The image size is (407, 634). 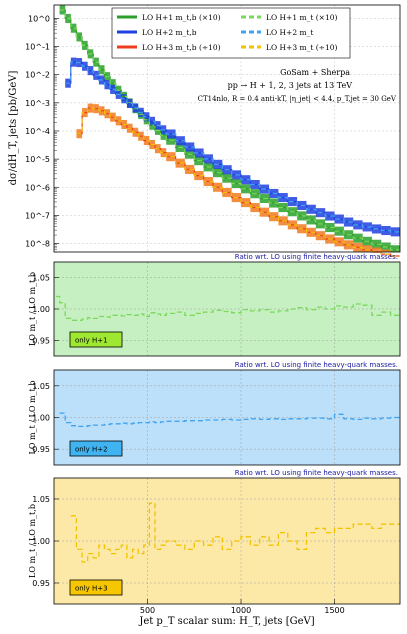 What do you see at coordinates (37, 131) in the screenshot?
I see `y-tick-label: 10^-4` at bounding box center [37, 131].